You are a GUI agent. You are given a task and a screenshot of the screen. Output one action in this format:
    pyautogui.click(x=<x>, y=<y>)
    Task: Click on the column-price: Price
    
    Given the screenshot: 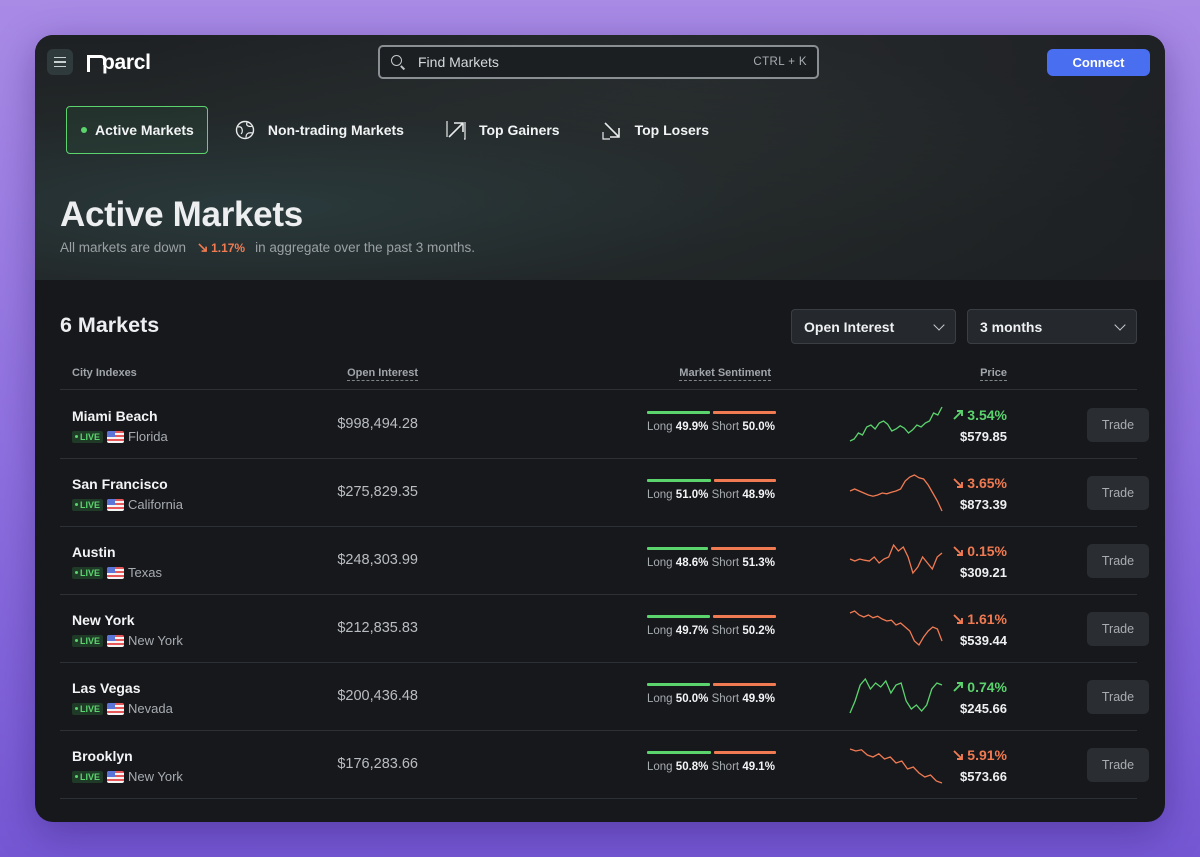 What is the action you would take?
    pyautogui.click(x=993, y=374)
    